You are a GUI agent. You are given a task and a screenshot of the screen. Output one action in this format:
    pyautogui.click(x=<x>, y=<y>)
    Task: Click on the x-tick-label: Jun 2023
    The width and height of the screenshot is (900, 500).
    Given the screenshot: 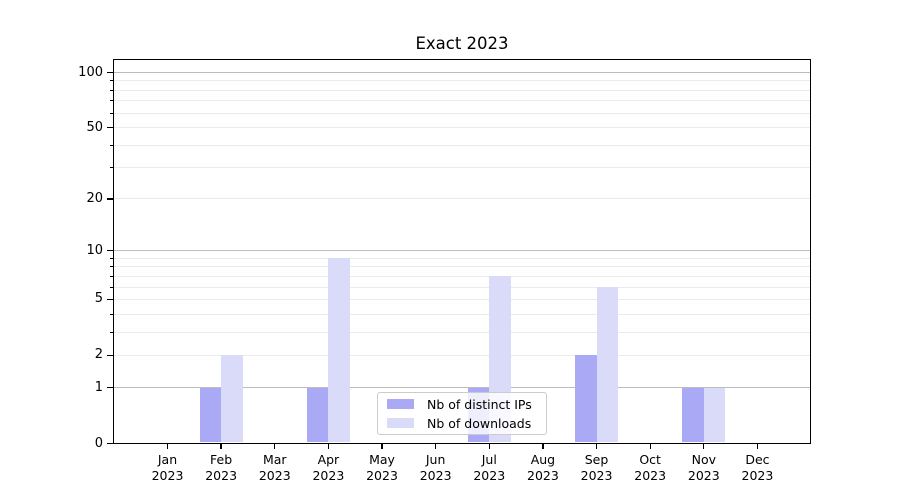 What is the action you would take?
    pyautogui.click(x=436, y=467)
    